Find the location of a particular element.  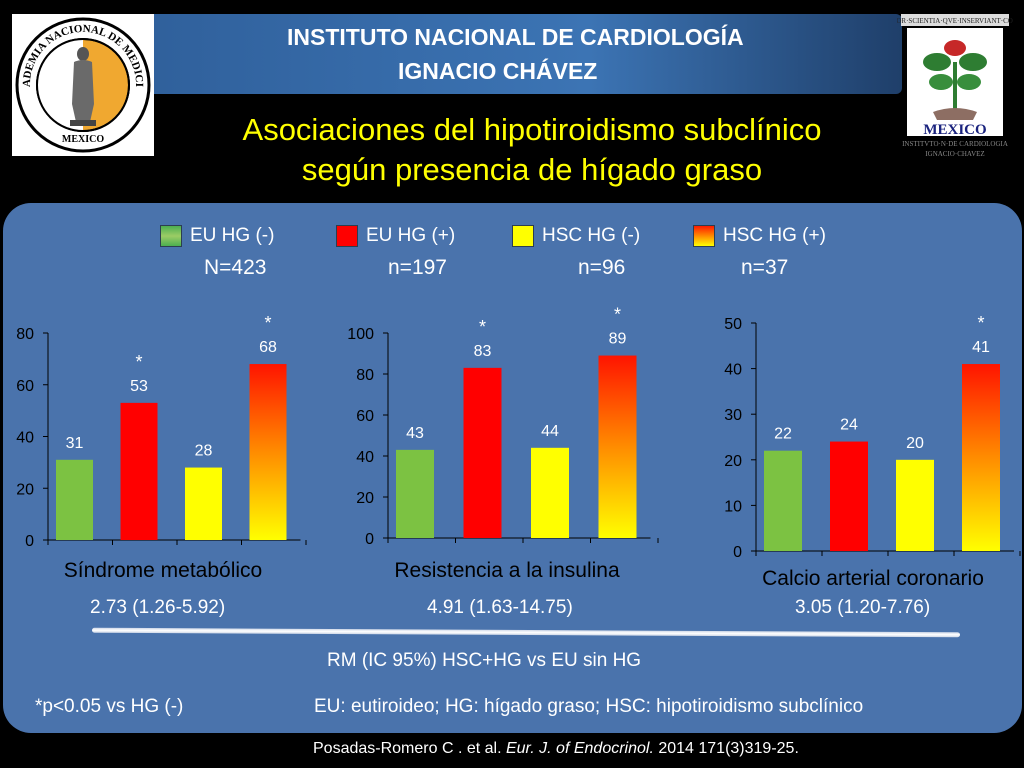

institute-subname: IGNACIO CHÁVEZ is located at coordinates (498, 71).